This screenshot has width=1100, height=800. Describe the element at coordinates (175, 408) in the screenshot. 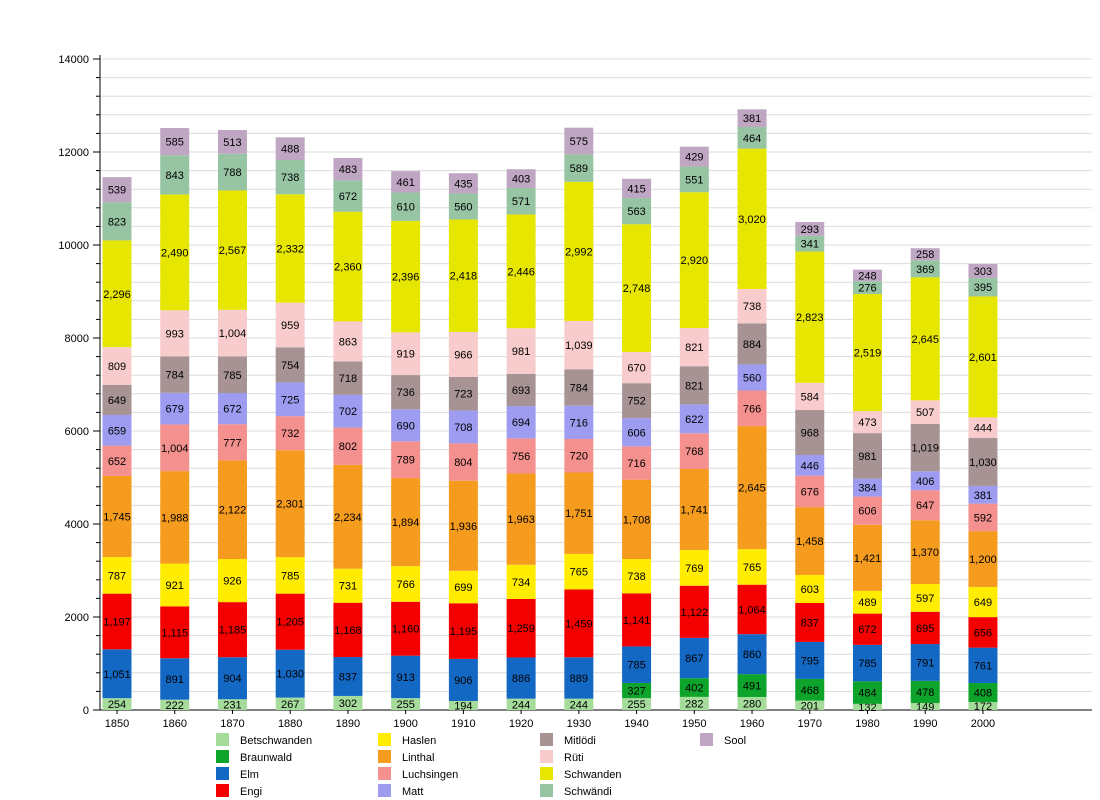

I see `bar-segment-matt` at that location.